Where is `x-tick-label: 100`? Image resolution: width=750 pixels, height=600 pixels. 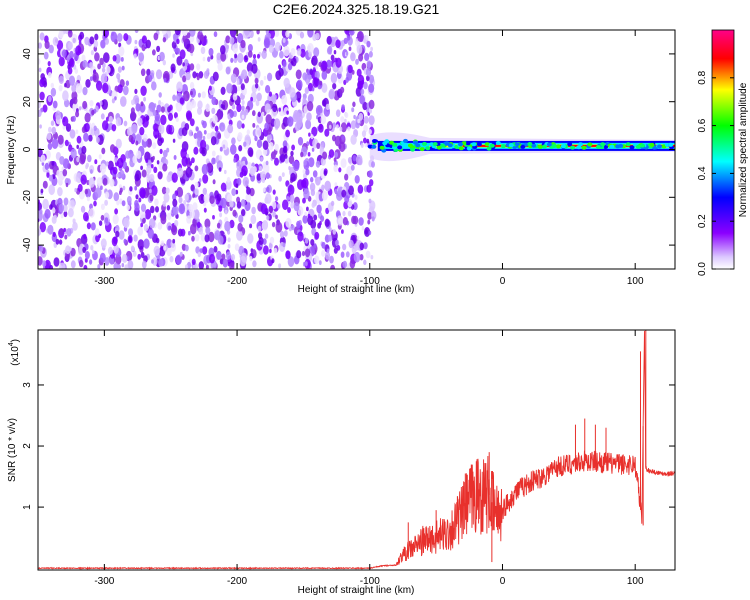
x-tick-label: 100 is located at coordinates (635, 281).